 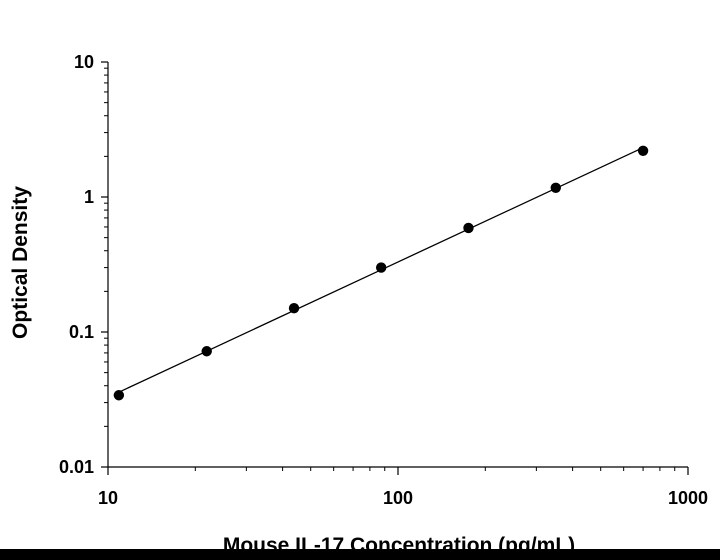 What do you see at coordinates (76, 467) in the screenshot?
I see `y-tick-label: 0.01` at bounding box center [76, 467].